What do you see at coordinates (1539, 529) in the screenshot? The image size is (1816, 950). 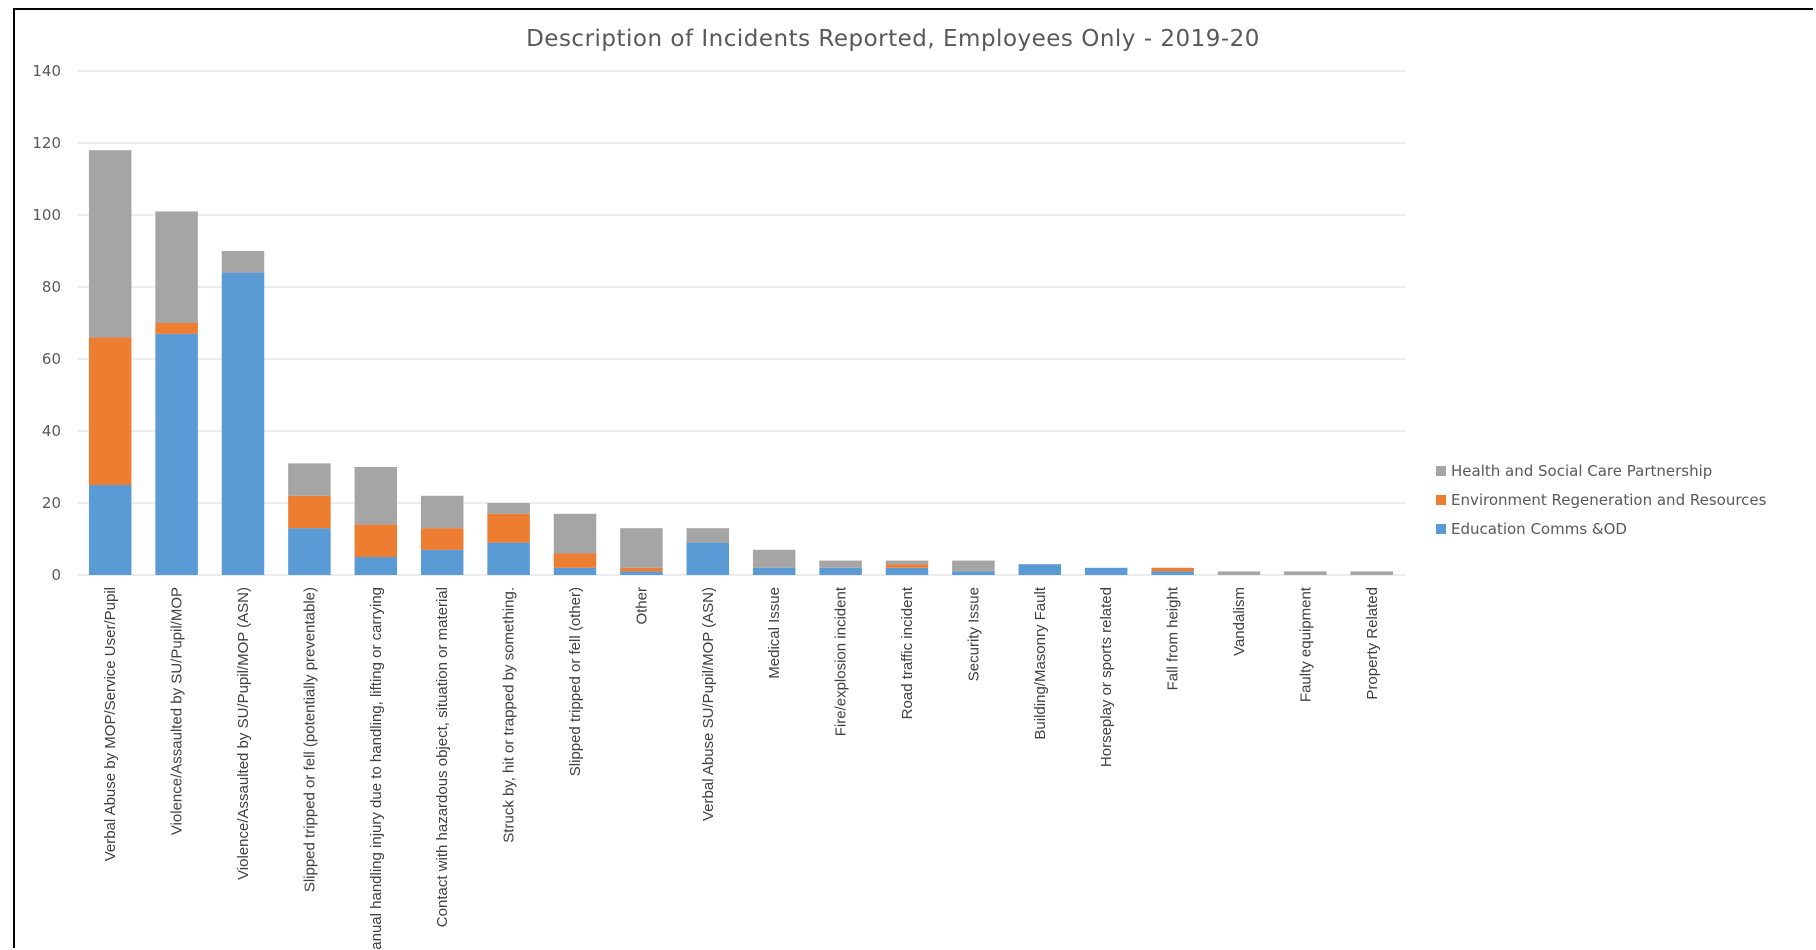 I see `legend-label: Education Comms &OD` at bounding box center [1539, 529].